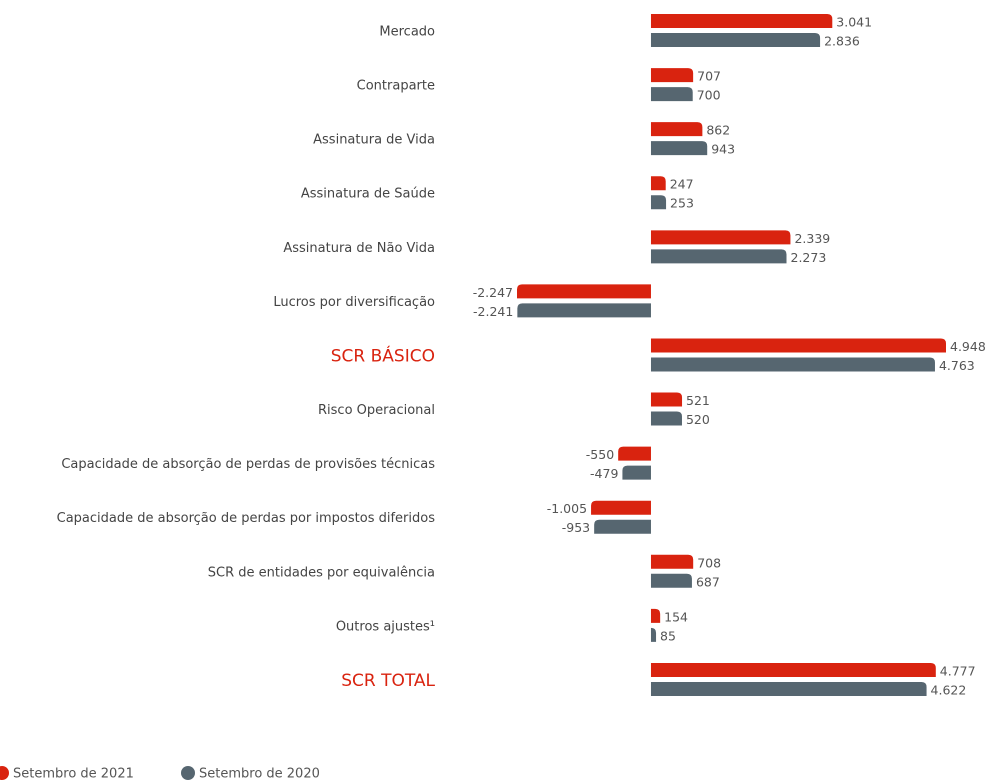  Describe the element at coordinates (396, 86) in the screenshot. I see `category-label: Contraparte` at that location.